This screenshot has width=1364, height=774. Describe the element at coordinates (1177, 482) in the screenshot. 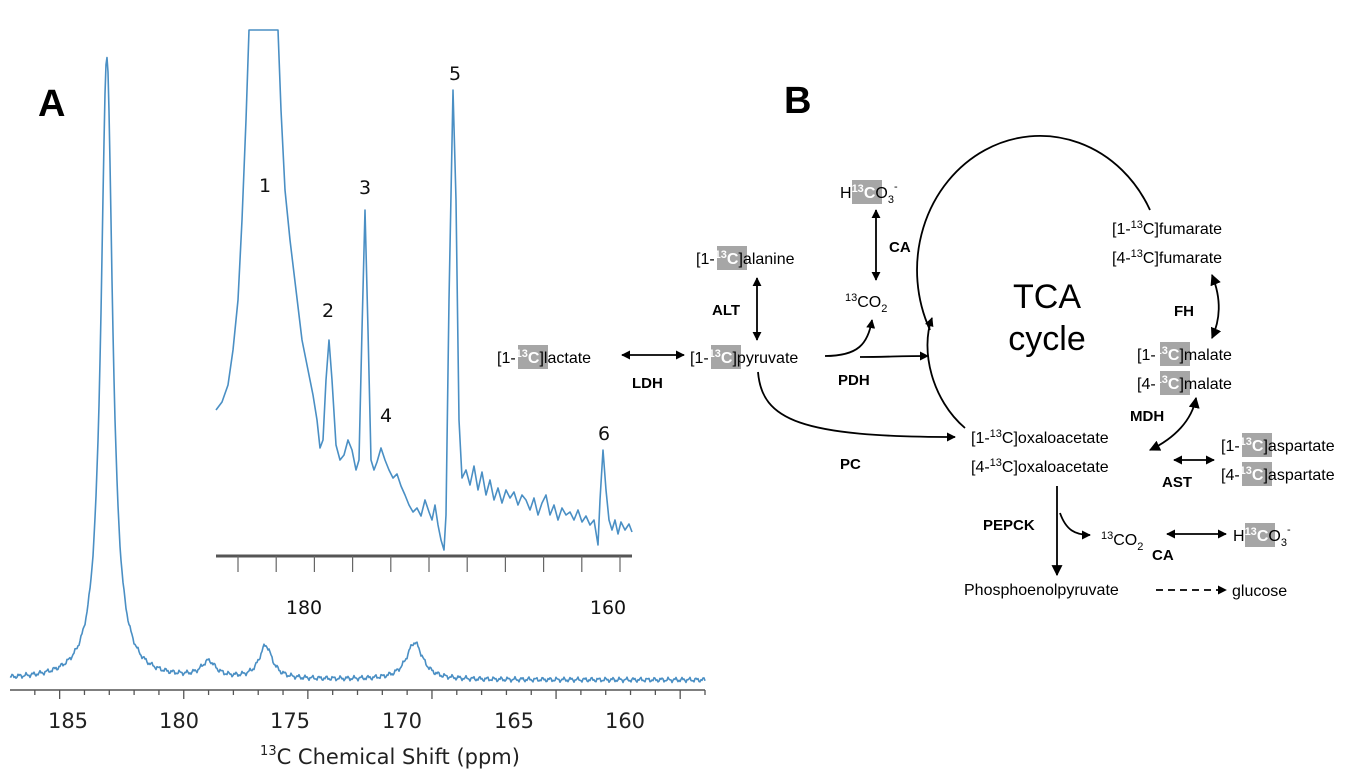

I see `enzyme-ast: AST` at that location.